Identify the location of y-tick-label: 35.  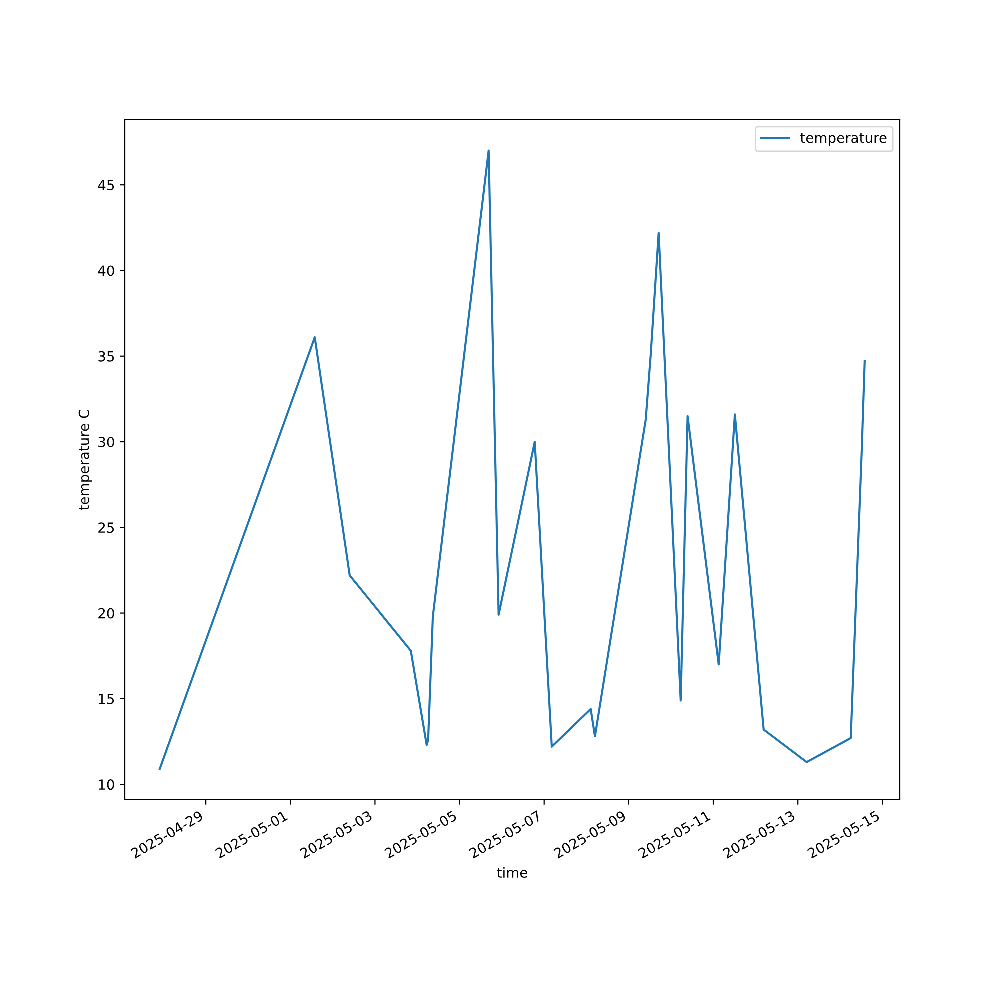
(106, 356).